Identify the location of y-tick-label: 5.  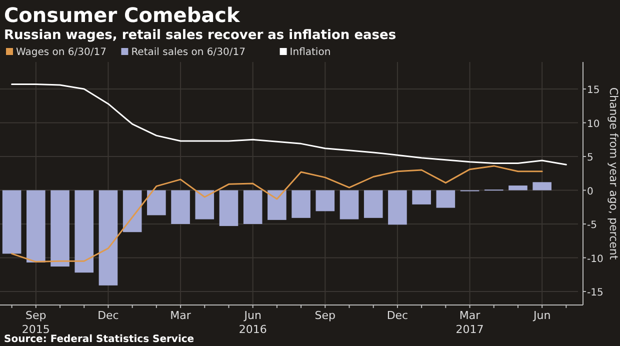
(590, 158).